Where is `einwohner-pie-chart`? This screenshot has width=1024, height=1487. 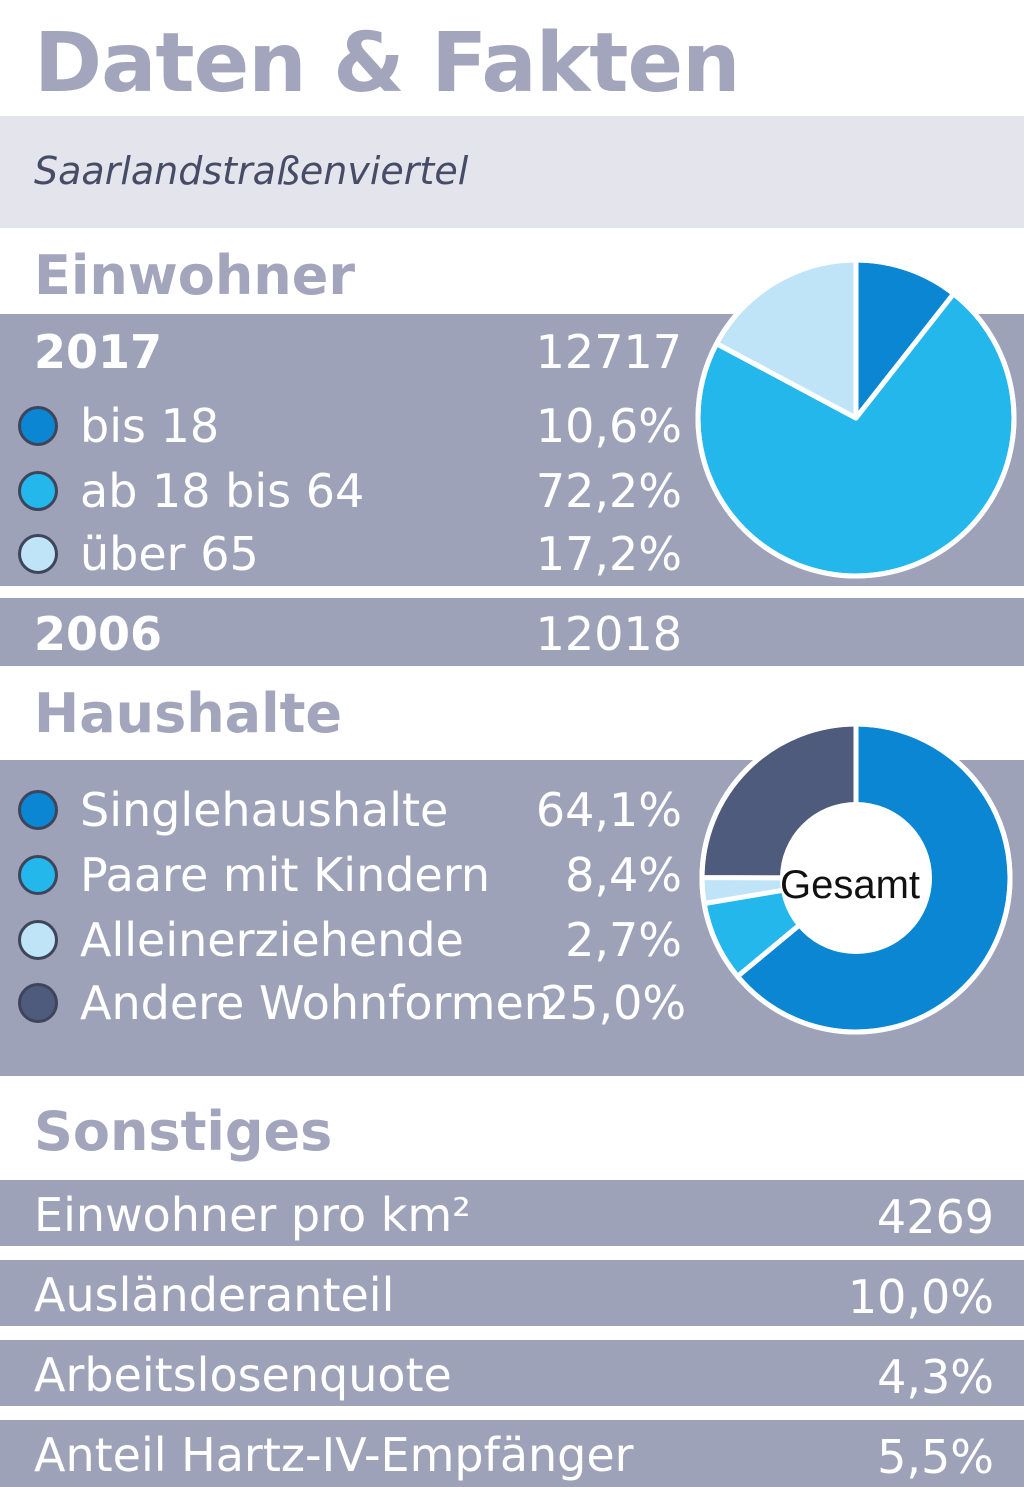 einwohner-pie-chart is located at coordinates (856, 418).